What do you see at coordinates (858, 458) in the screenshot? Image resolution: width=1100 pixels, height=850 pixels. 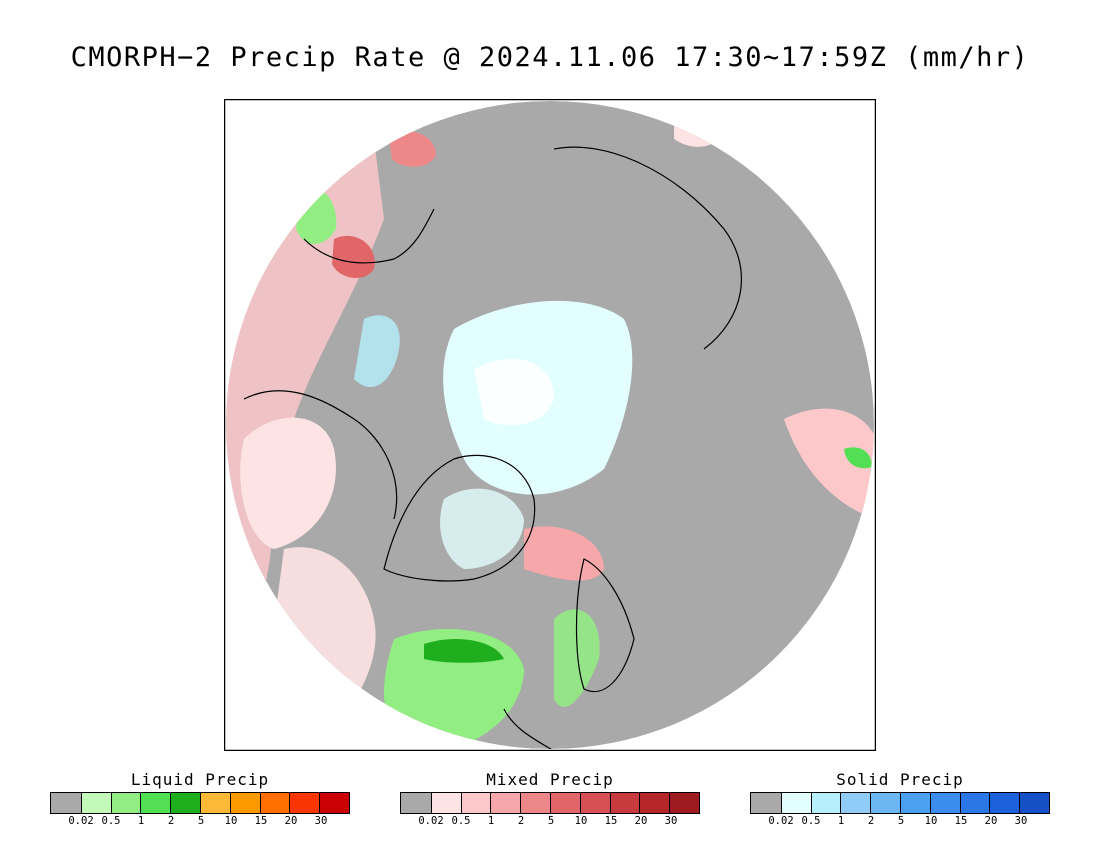 I see `liquid-precip-cell-east` at bounding box center [858, 458].